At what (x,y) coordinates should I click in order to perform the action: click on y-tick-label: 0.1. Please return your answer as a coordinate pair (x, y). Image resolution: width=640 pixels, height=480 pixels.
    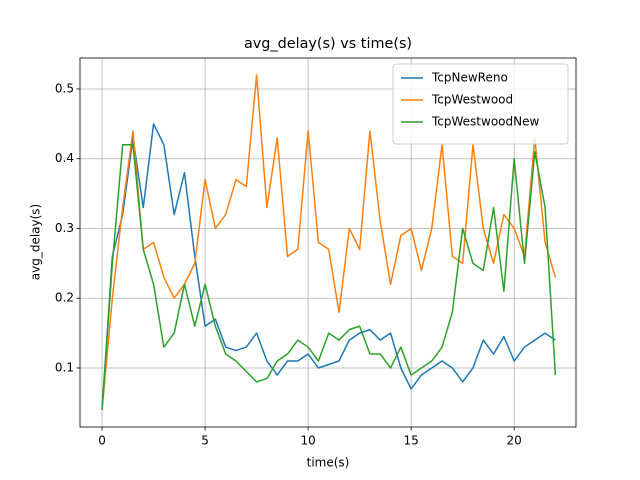
    Looking at the image, I should click on (64, 367).